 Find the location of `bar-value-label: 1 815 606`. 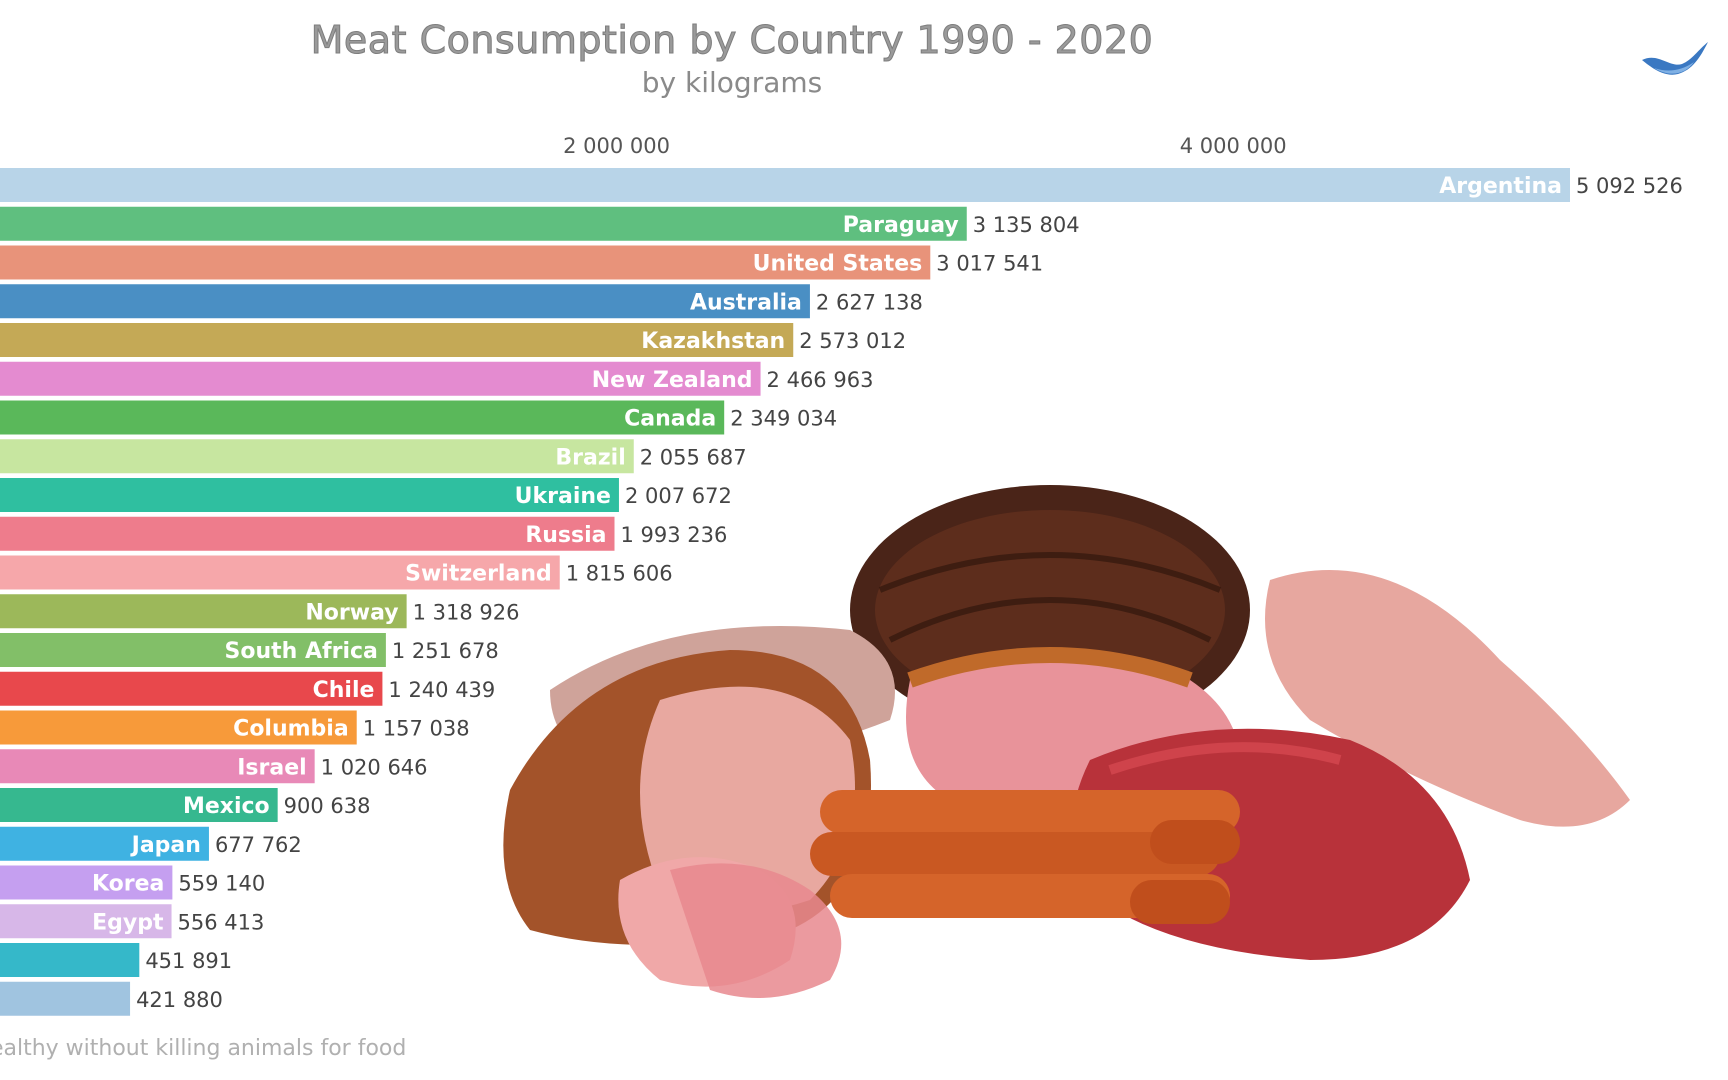

bar-value-label: 1 815 606 is located at coordinates (619, 574).